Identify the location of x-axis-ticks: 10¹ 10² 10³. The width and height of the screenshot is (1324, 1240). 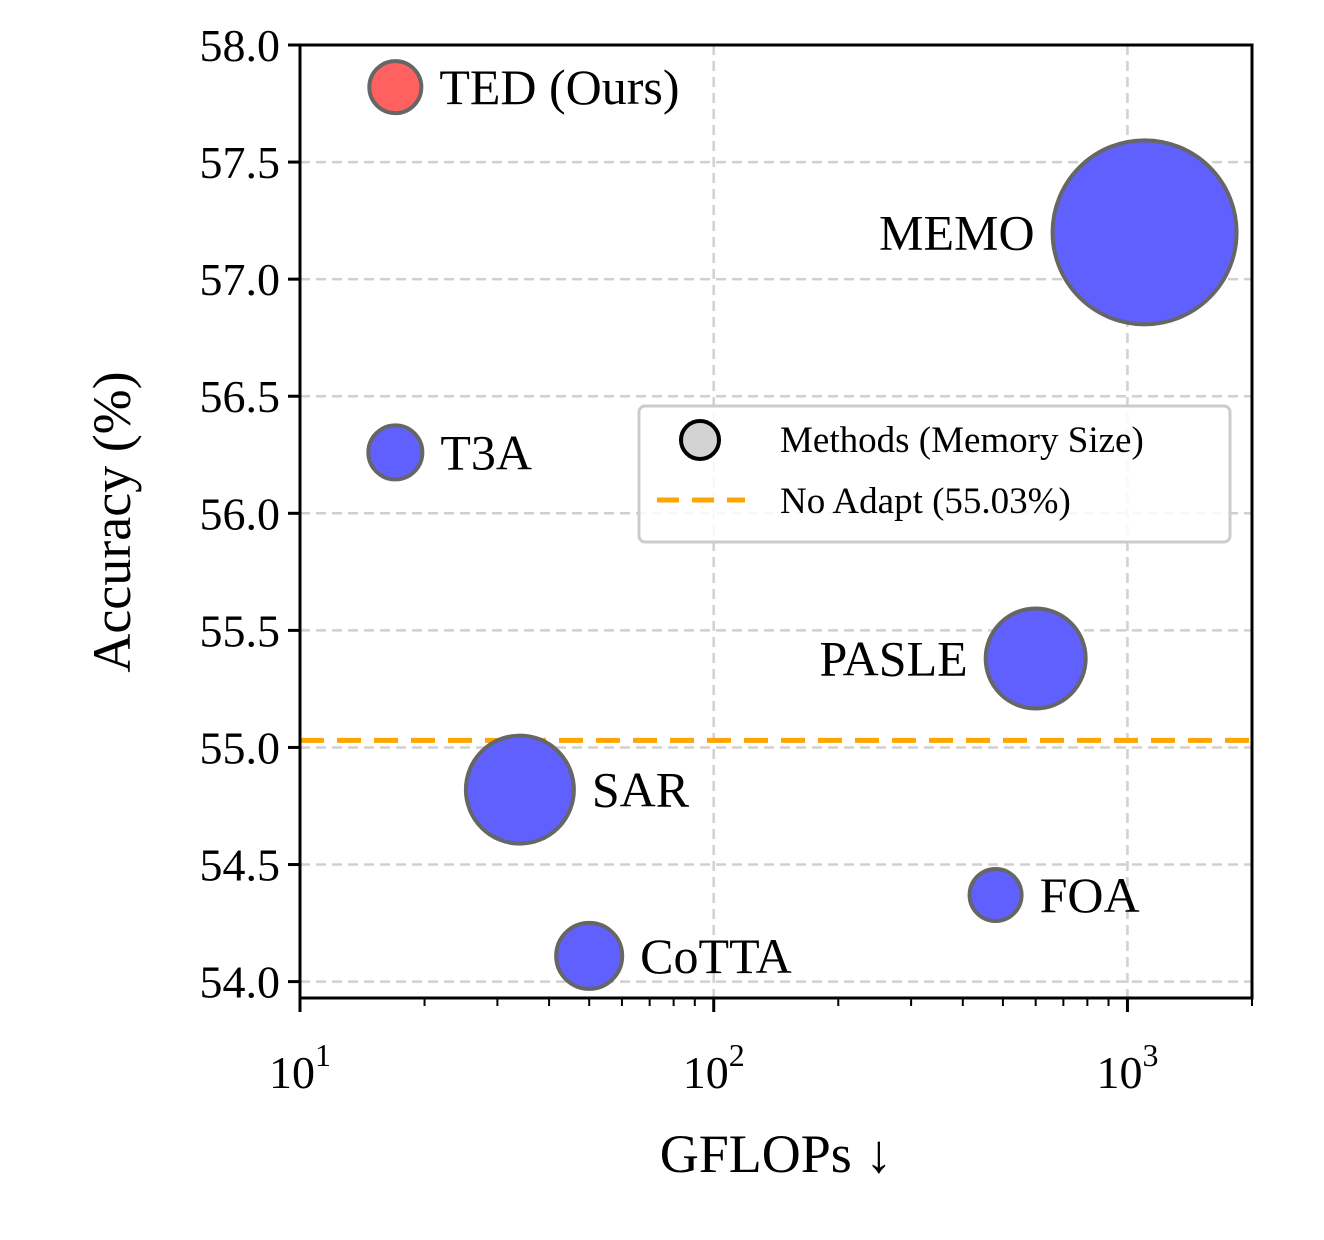
(761, 1048).